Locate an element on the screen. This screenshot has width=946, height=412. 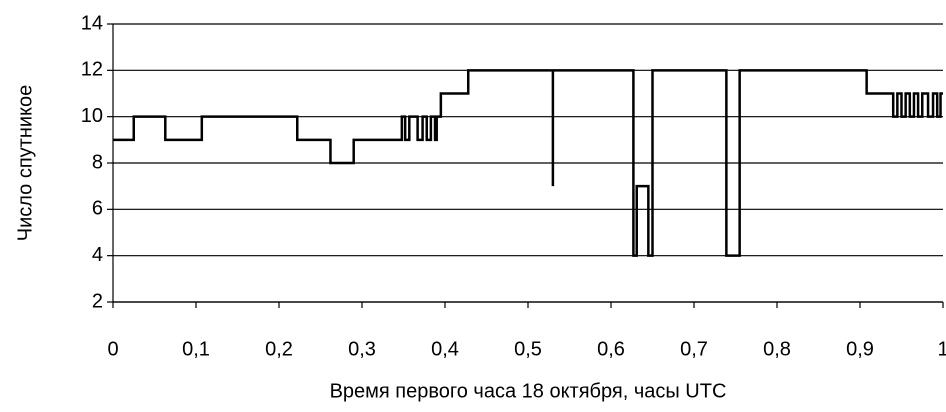
x-tick-label: 0,3 is located at coordinates (362, 349).